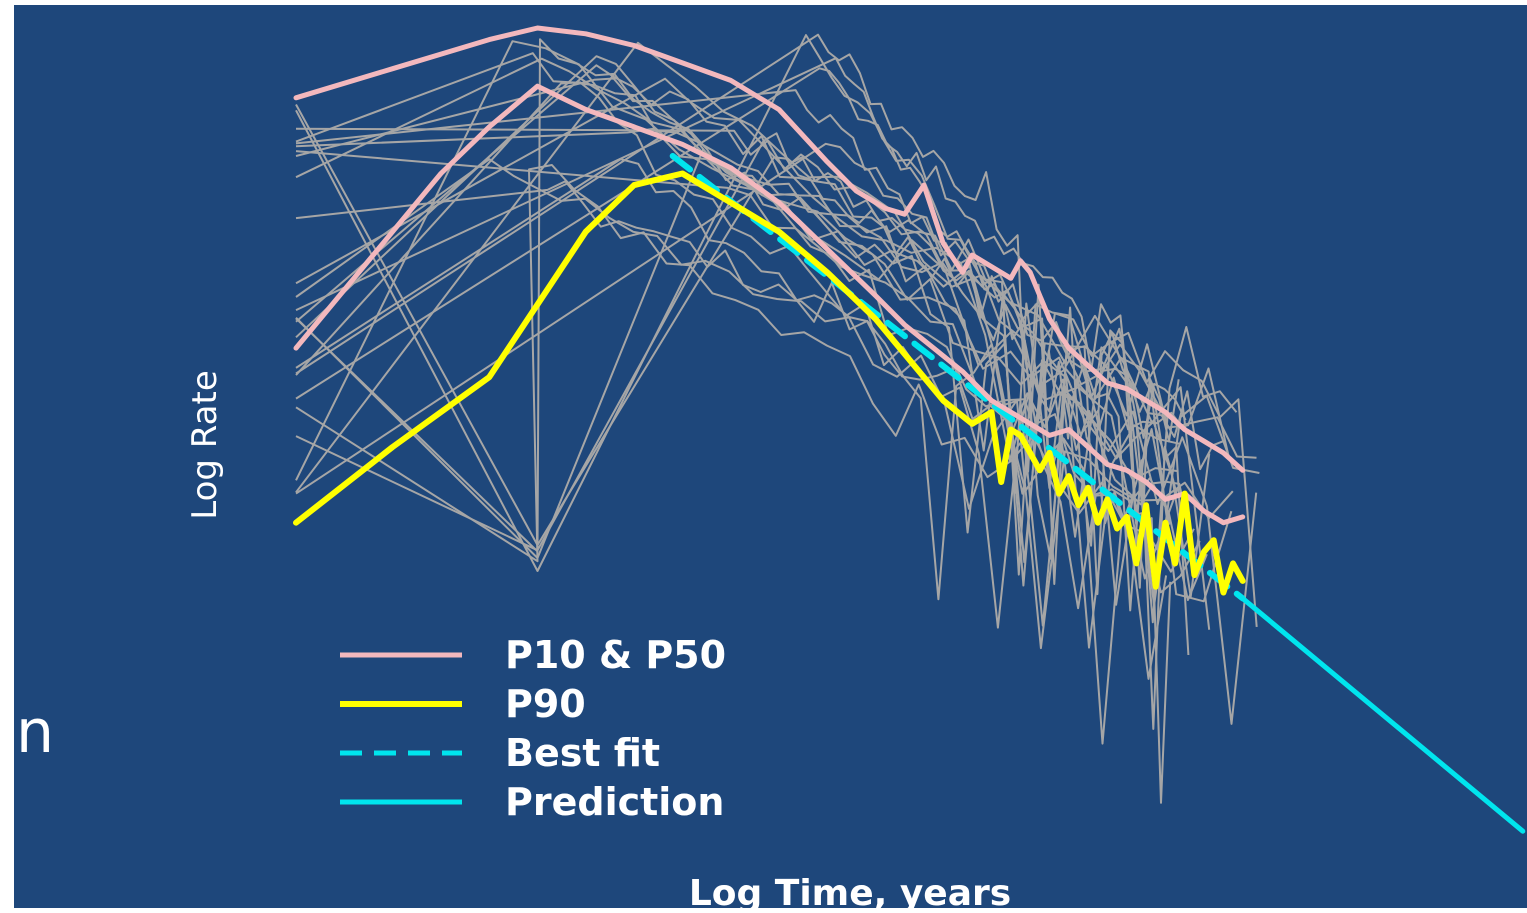  I want to click on legend-label-prediction: Prediction, so click(614, 802).